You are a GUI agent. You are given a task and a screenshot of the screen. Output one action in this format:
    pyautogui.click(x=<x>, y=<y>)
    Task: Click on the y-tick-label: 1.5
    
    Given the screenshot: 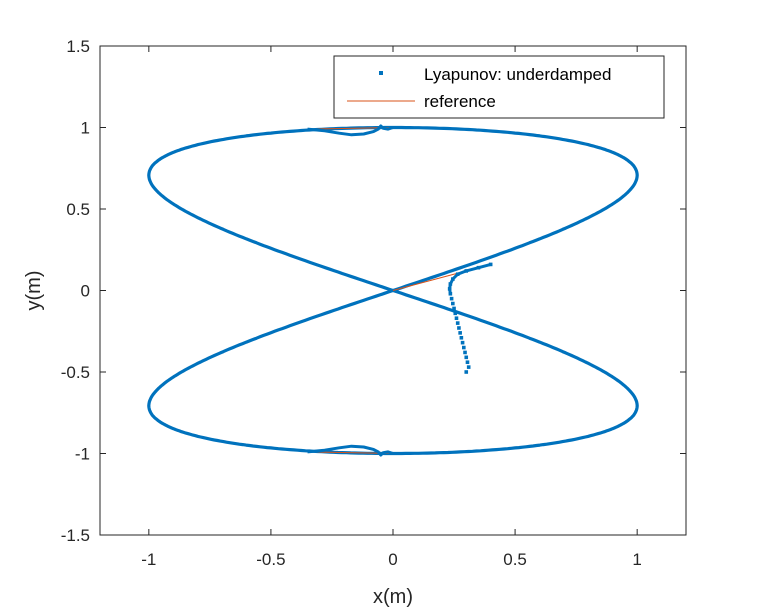 What is the action you would take?
    pyautogui.click(x=78, y=46)
    